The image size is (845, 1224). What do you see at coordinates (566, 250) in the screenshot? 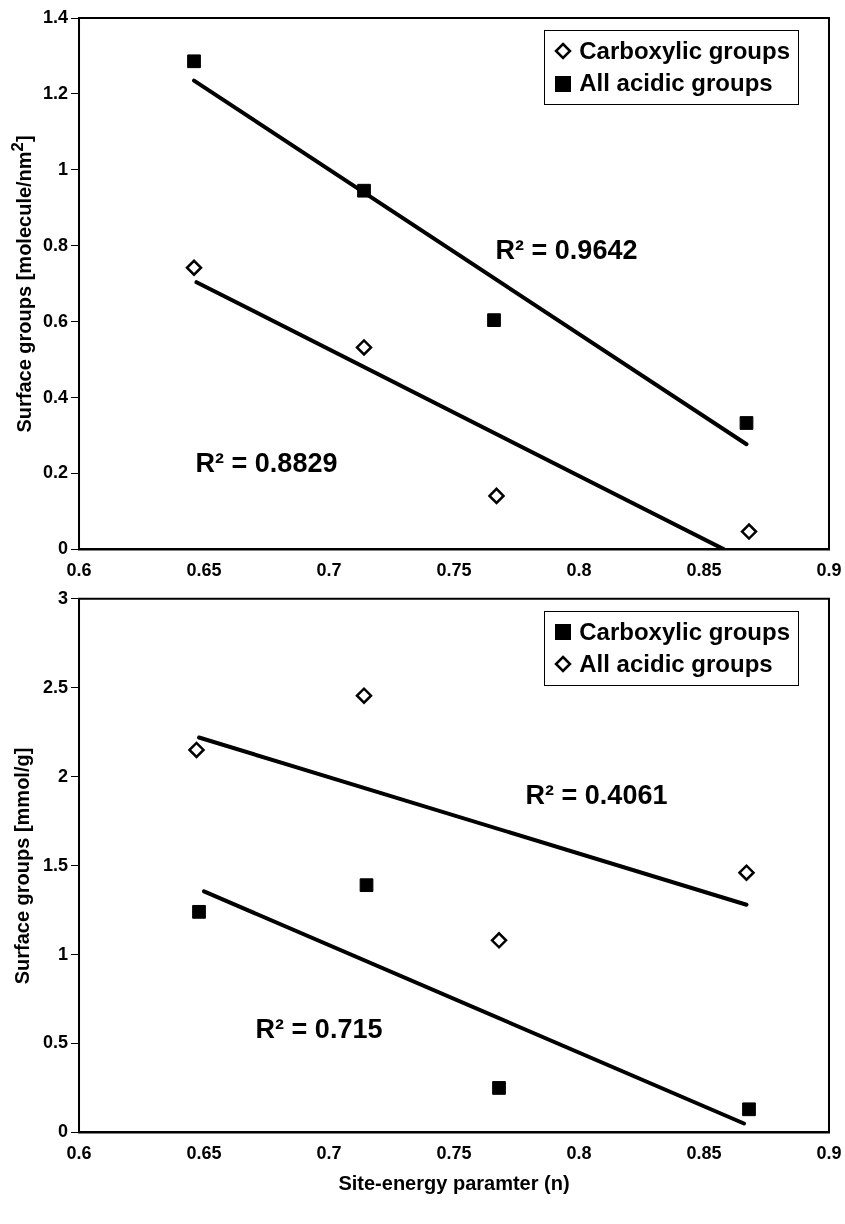
I see `annotation: R² = 0.9642` at bounding box center [566, 250].